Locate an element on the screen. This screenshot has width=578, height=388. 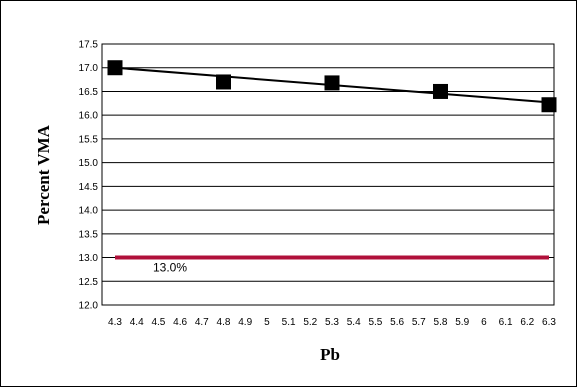
y-tick-label: 15.5 is located at coordinates (89, 139).